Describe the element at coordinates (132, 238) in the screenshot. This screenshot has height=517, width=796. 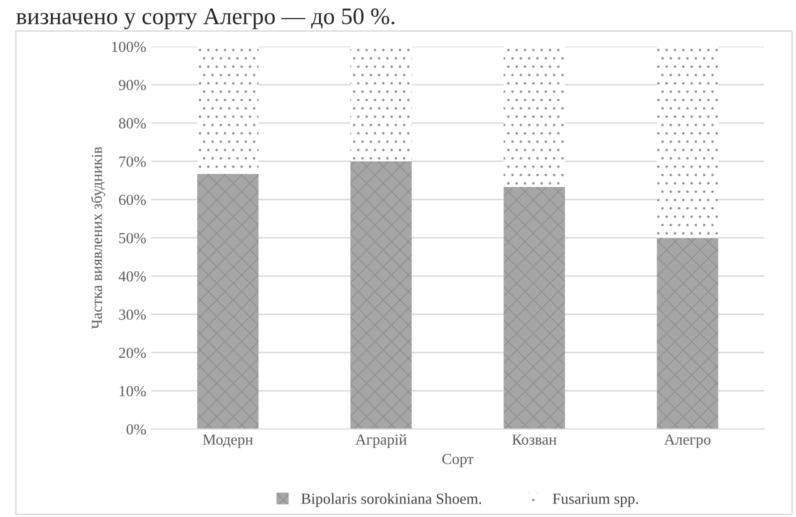
I see `y-tick-label: 50%` at that location.